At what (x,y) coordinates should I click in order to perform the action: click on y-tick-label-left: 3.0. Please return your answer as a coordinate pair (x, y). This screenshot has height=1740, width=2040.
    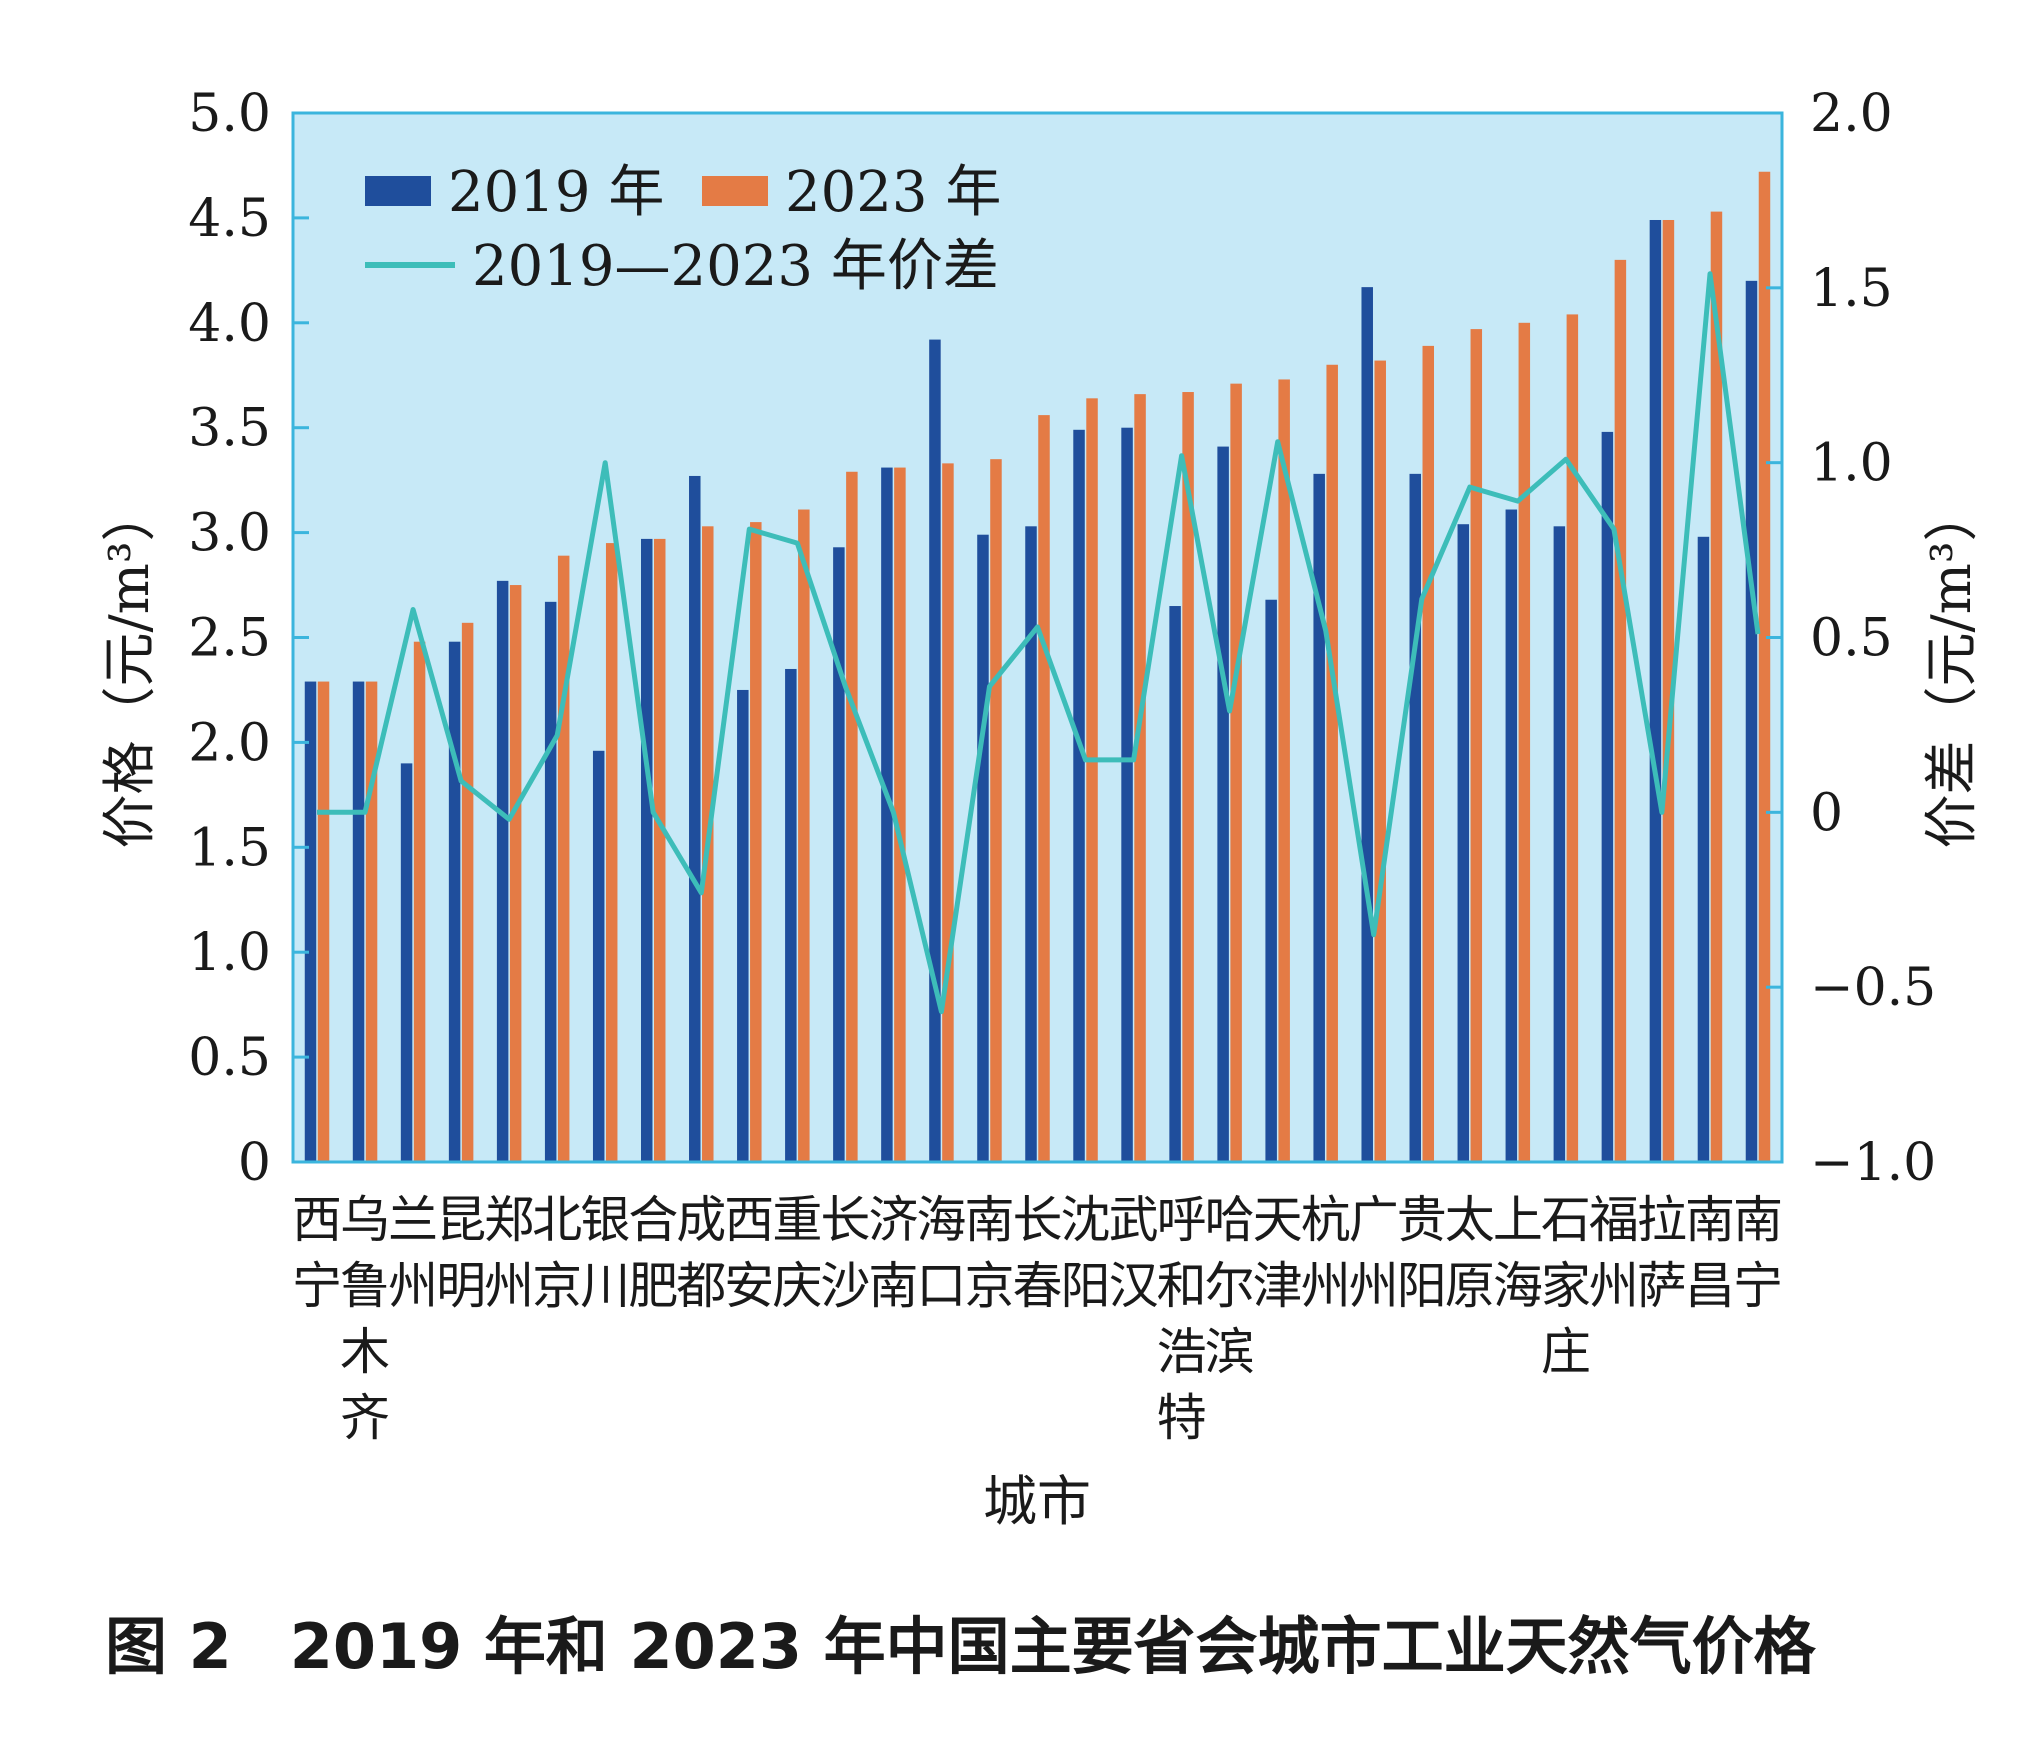
    Looking at the image, I should click on (229, 534).